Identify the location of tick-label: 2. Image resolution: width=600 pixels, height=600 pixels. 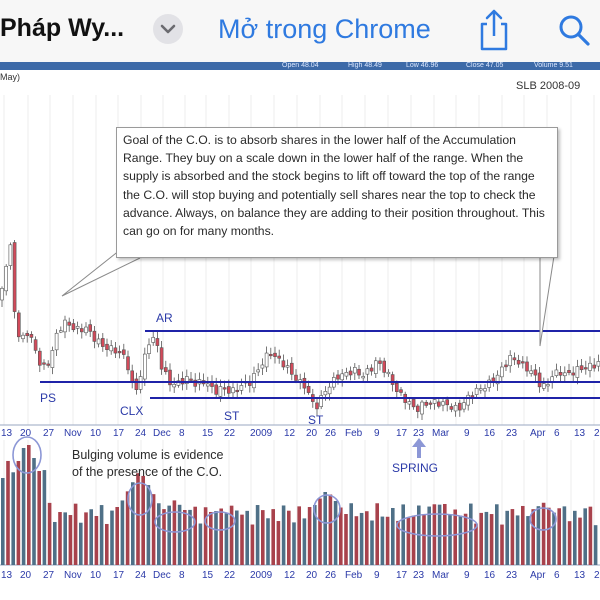
(597, 575).